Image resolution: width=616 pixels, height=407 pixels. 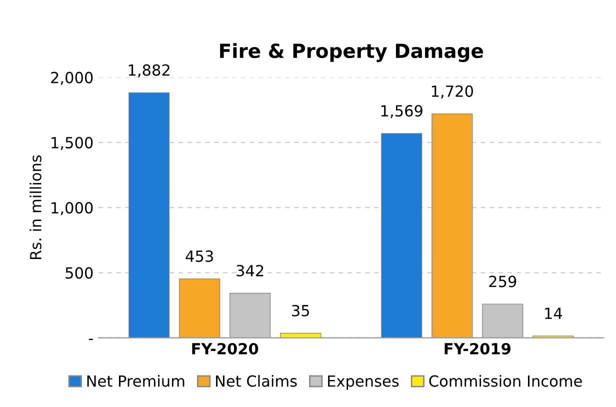 What do you see at coordinates (452, 92) in the screenshot?
I see `data-label: 1,720` at bounding box center [452, 92].